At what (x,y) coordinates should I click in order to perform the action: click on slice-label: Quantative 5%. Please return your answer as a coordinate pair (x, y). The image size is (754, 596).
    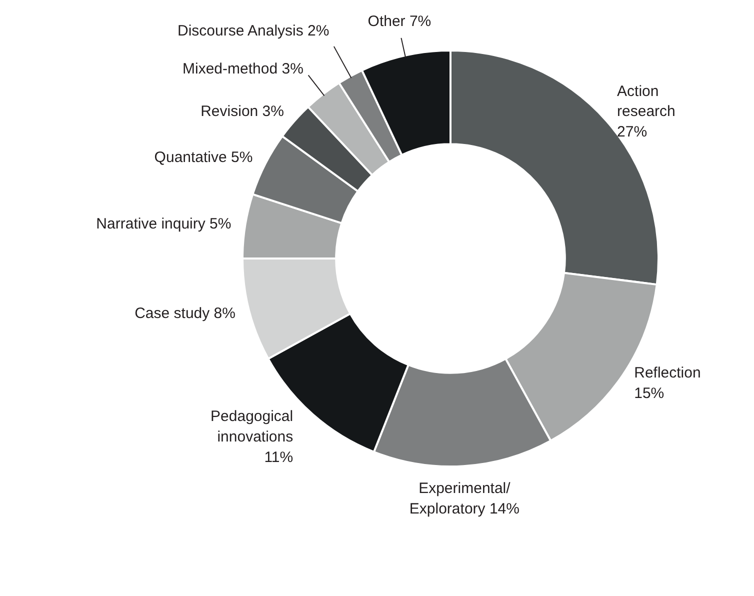
    Looking at the image, I should click on (203, 157).